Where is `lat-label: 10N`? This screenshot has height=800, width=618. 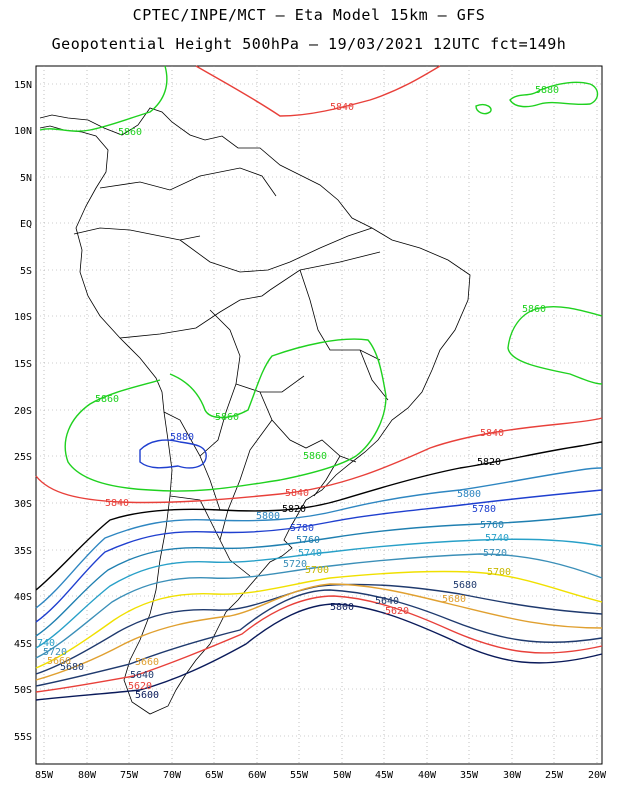
lat-label: 10N is located at coordinates (23, 131).